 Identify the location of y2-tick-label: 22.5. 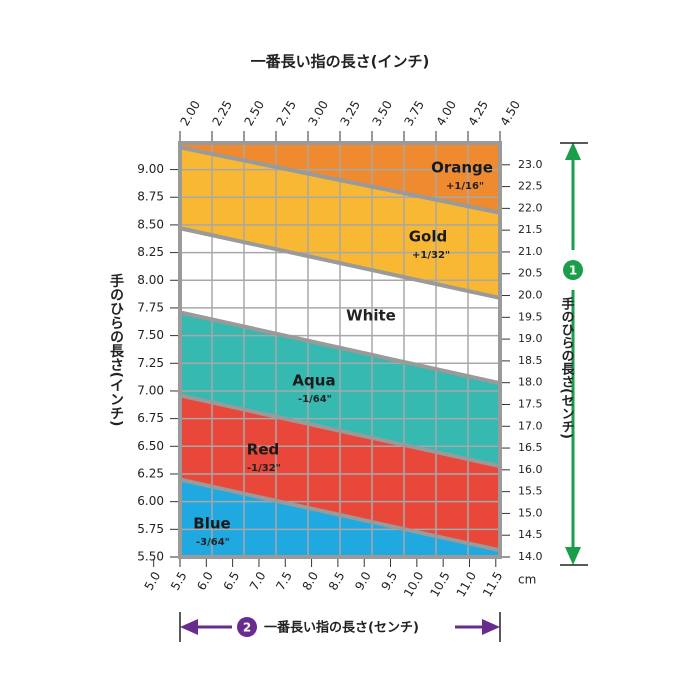
(530, 186).